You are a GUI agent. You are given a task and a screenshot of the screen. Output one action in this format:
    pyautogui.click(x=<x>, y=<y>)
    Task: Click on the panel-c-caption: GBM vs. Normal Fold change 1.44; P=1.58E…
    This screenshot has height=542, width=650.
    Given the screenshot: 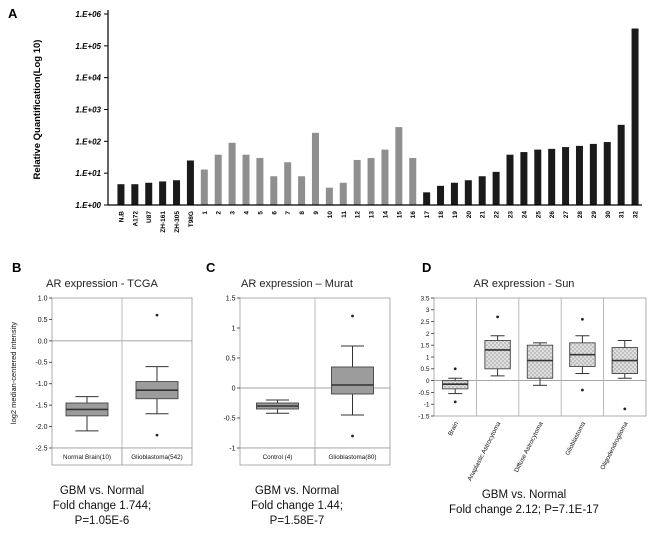 What is the action you would take?
    pyautogui.click(x=297, y=506)
    